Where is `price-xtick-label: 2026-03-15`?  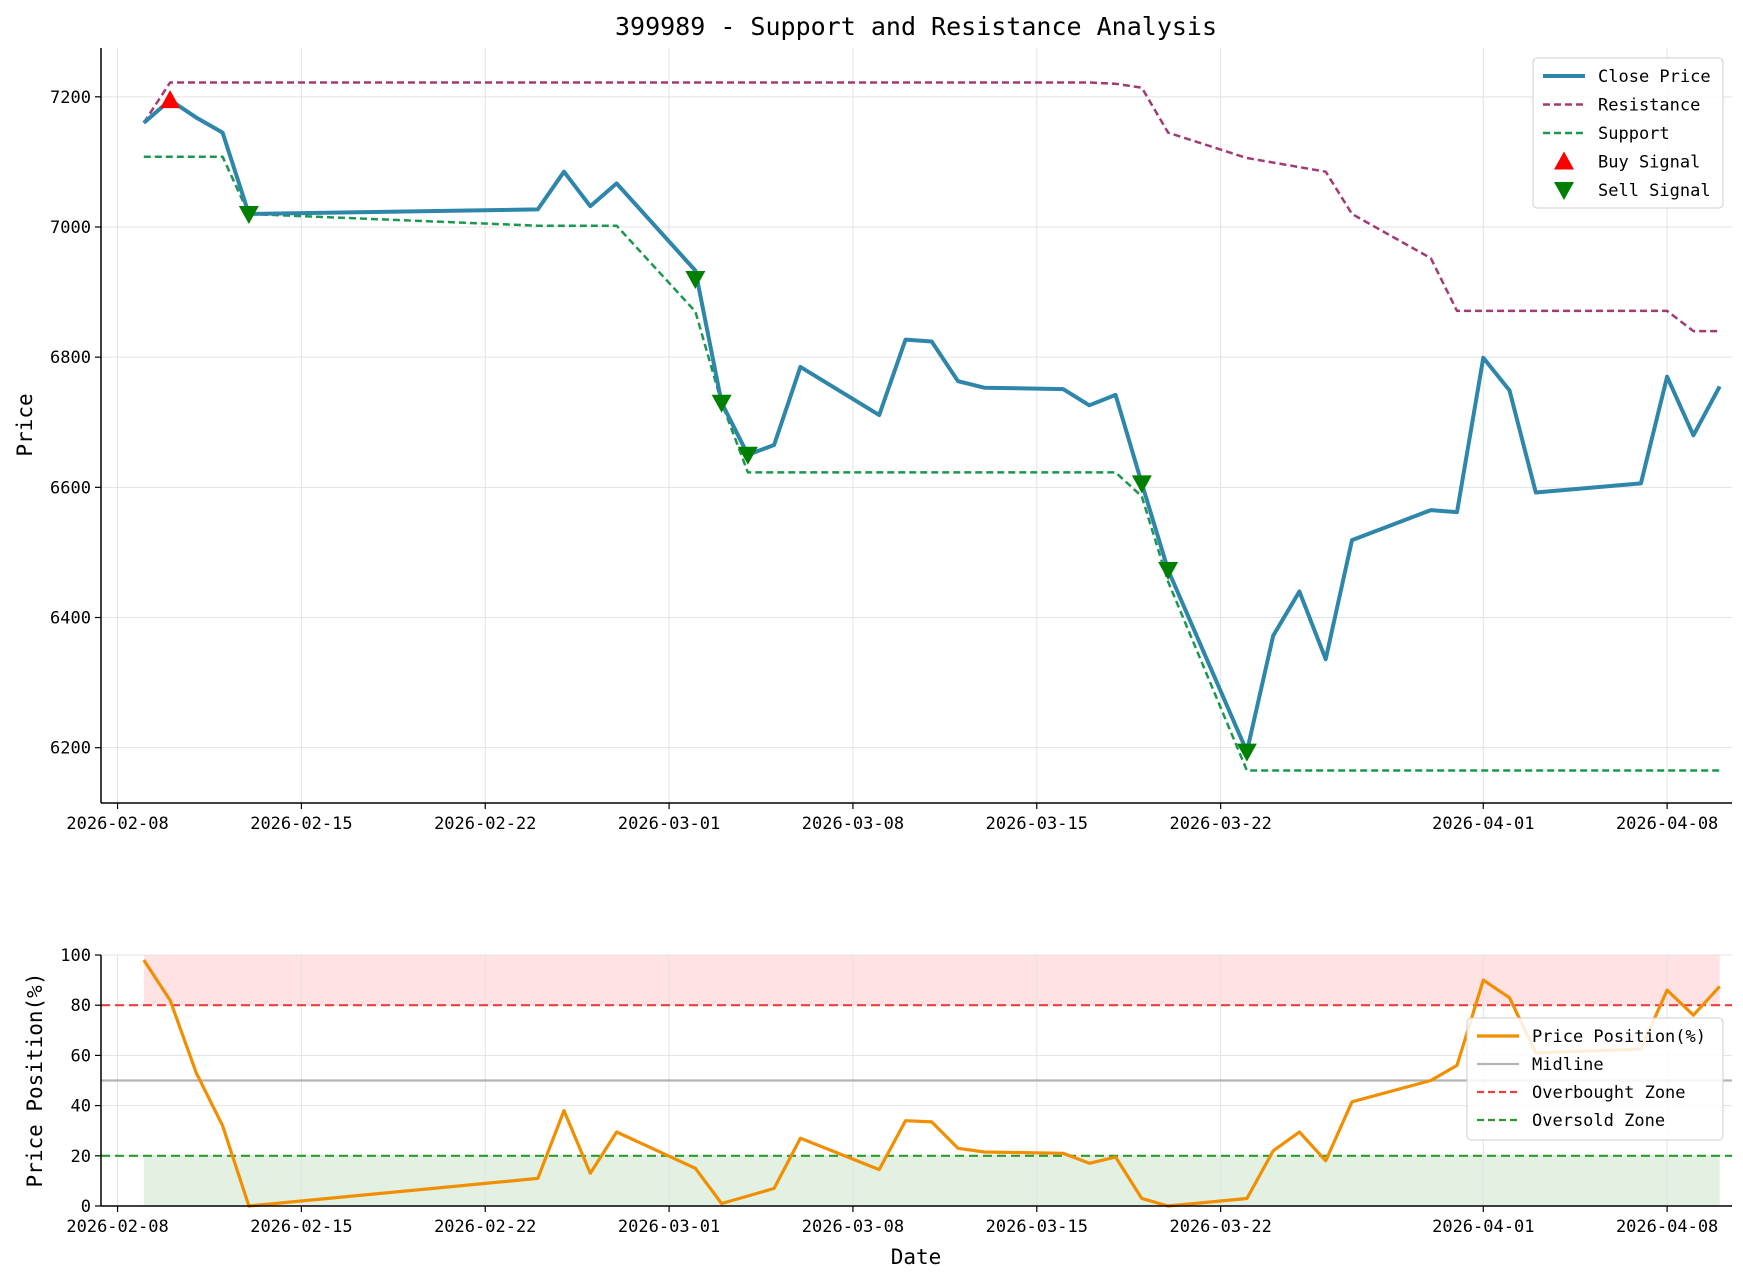
price-xtick-label: 2026-03-15 is located at coordinates (1037, 824).